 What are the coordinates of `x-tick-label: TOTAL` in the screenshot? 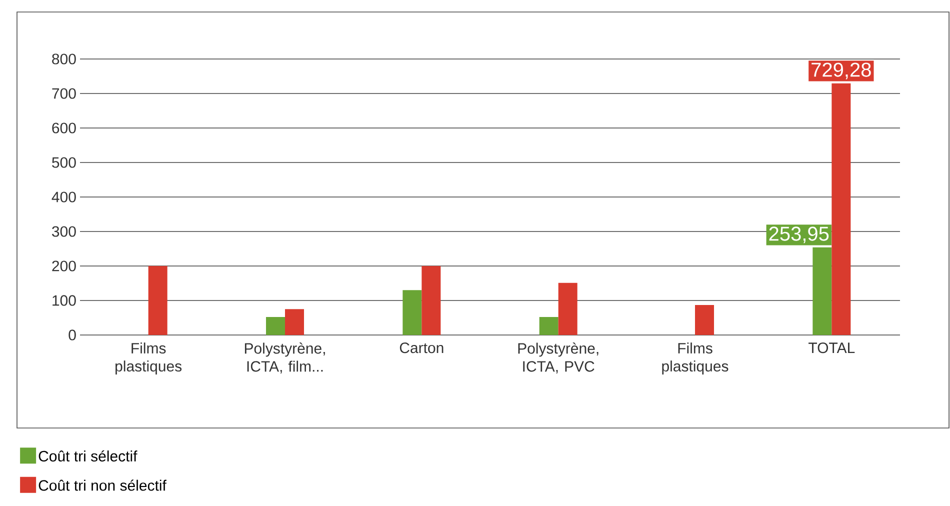 It's located at (831, 348).